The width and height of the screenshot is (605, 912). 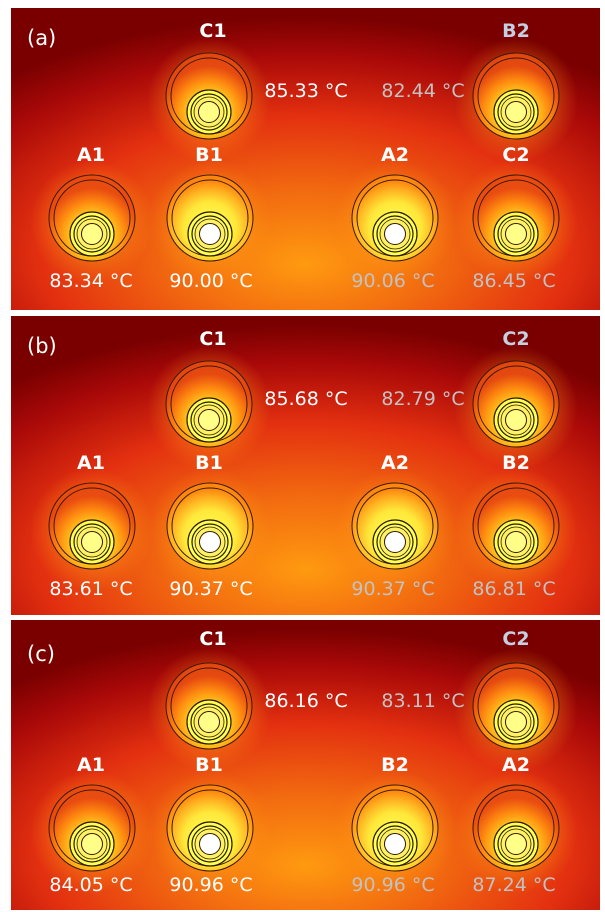 I want to click on temp-bottom-2: 90.00 °C, so click(x=211, y=281).